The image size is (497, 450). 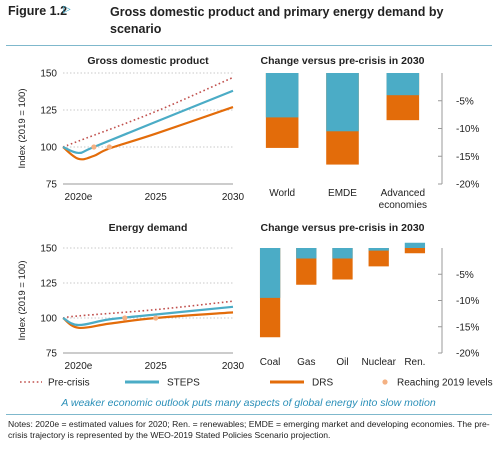 I want to click on x-category-label: Oil, so click(x=342, y=362).